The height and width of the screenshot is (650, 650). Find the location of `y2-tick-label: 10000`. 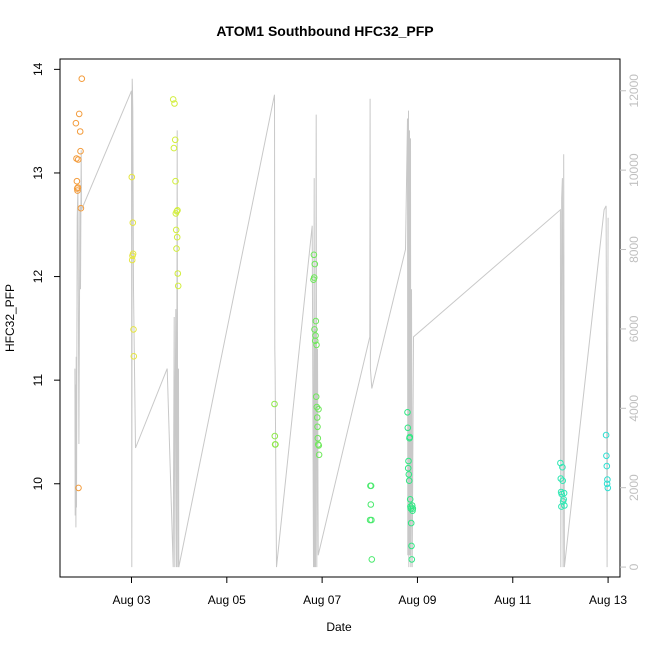

y2-tick-label: 10000 is located at coordinates (634, 170).